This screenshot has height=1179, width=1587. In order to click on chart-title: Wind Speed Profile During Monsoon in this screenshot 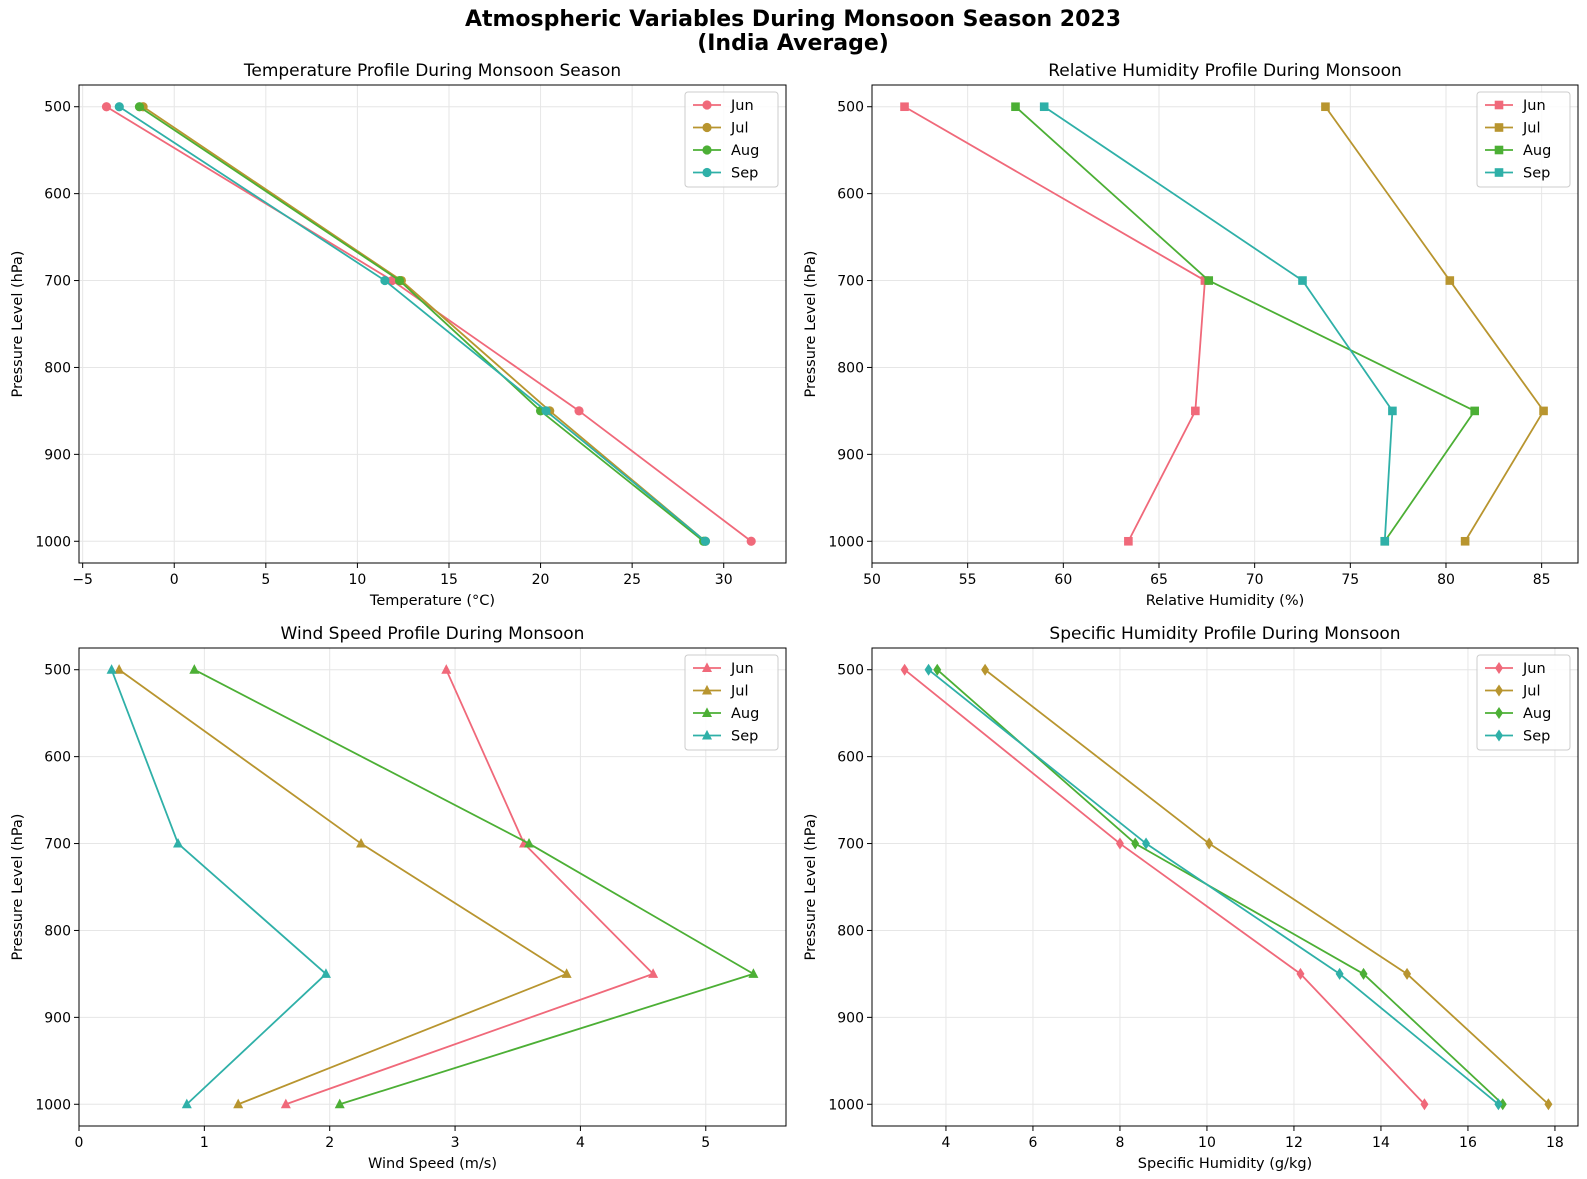, I will do `click(433, 634)`.